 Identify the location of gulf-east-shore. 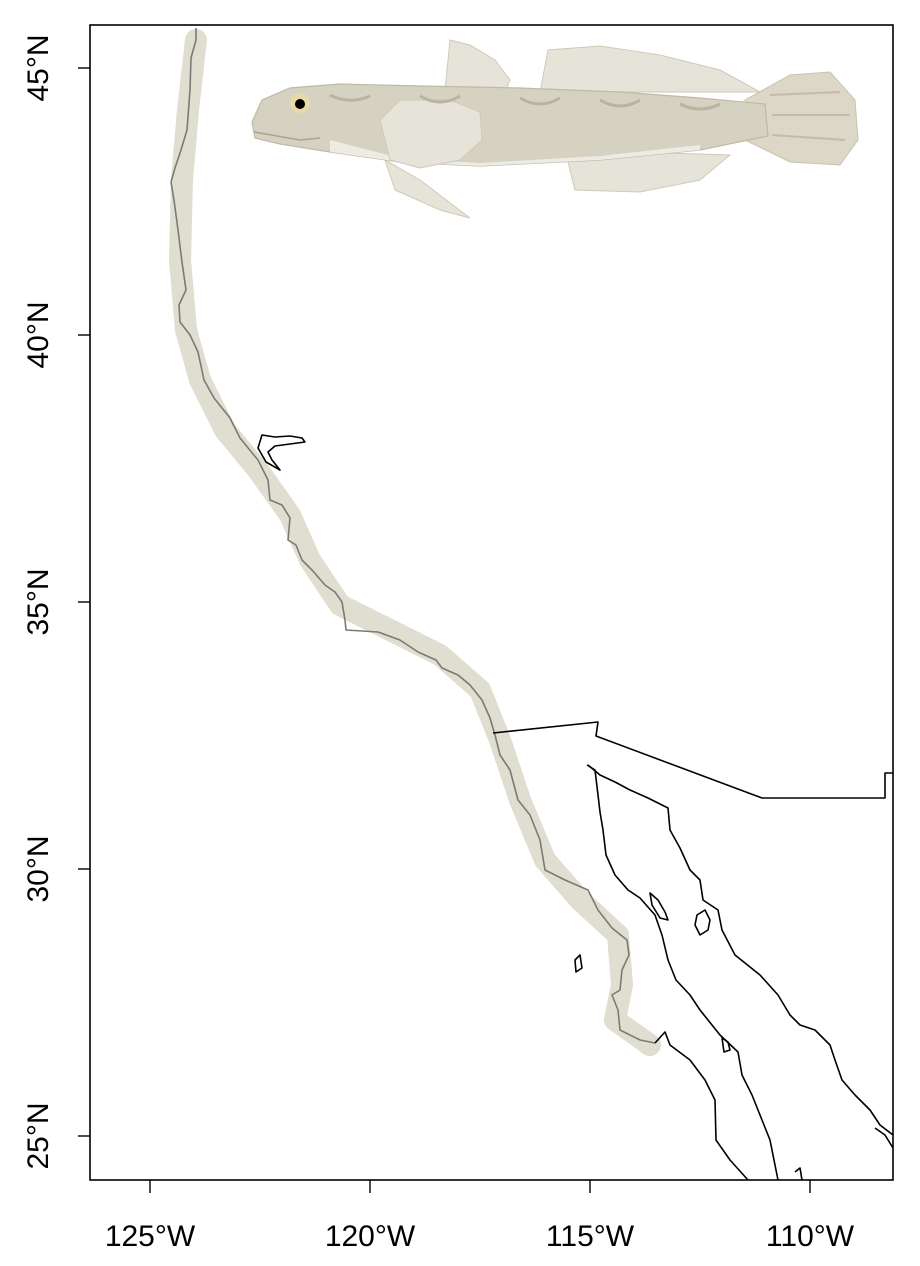
(740, 950).